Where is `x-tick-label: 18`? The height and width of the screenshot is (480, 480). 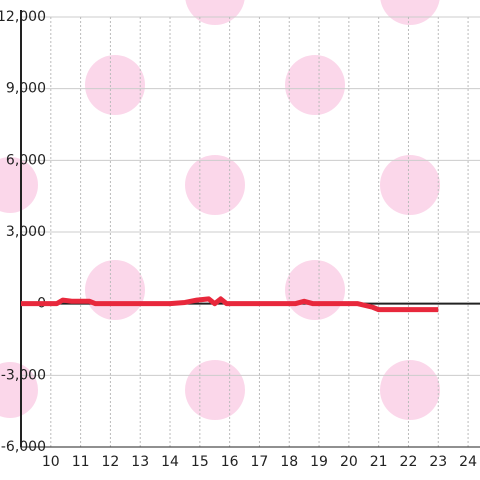 x-tick-label: 18 is located at coordinates (289, 462).